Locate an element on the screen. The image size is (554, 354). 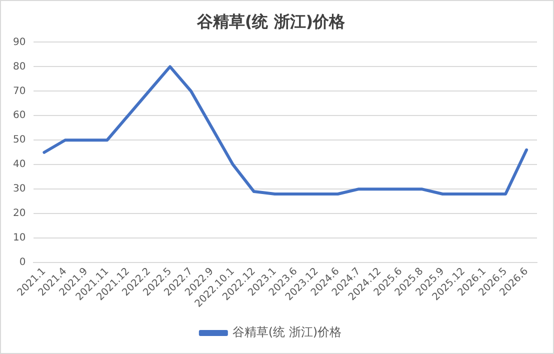
y-tick-label: 70 is located at coordinates (19, 91).